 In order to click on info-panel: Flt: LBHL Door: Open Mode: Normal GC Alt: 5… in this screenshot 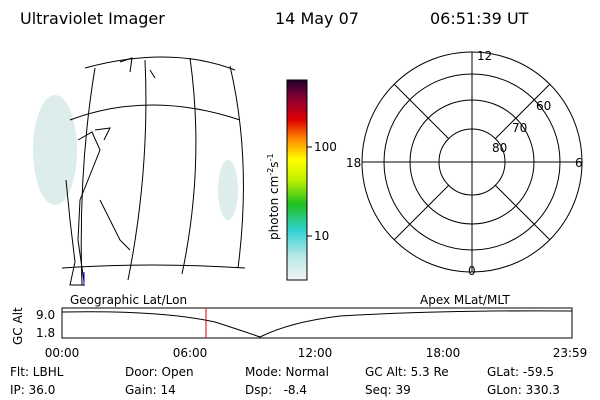, I will do `click(285, 381)`.